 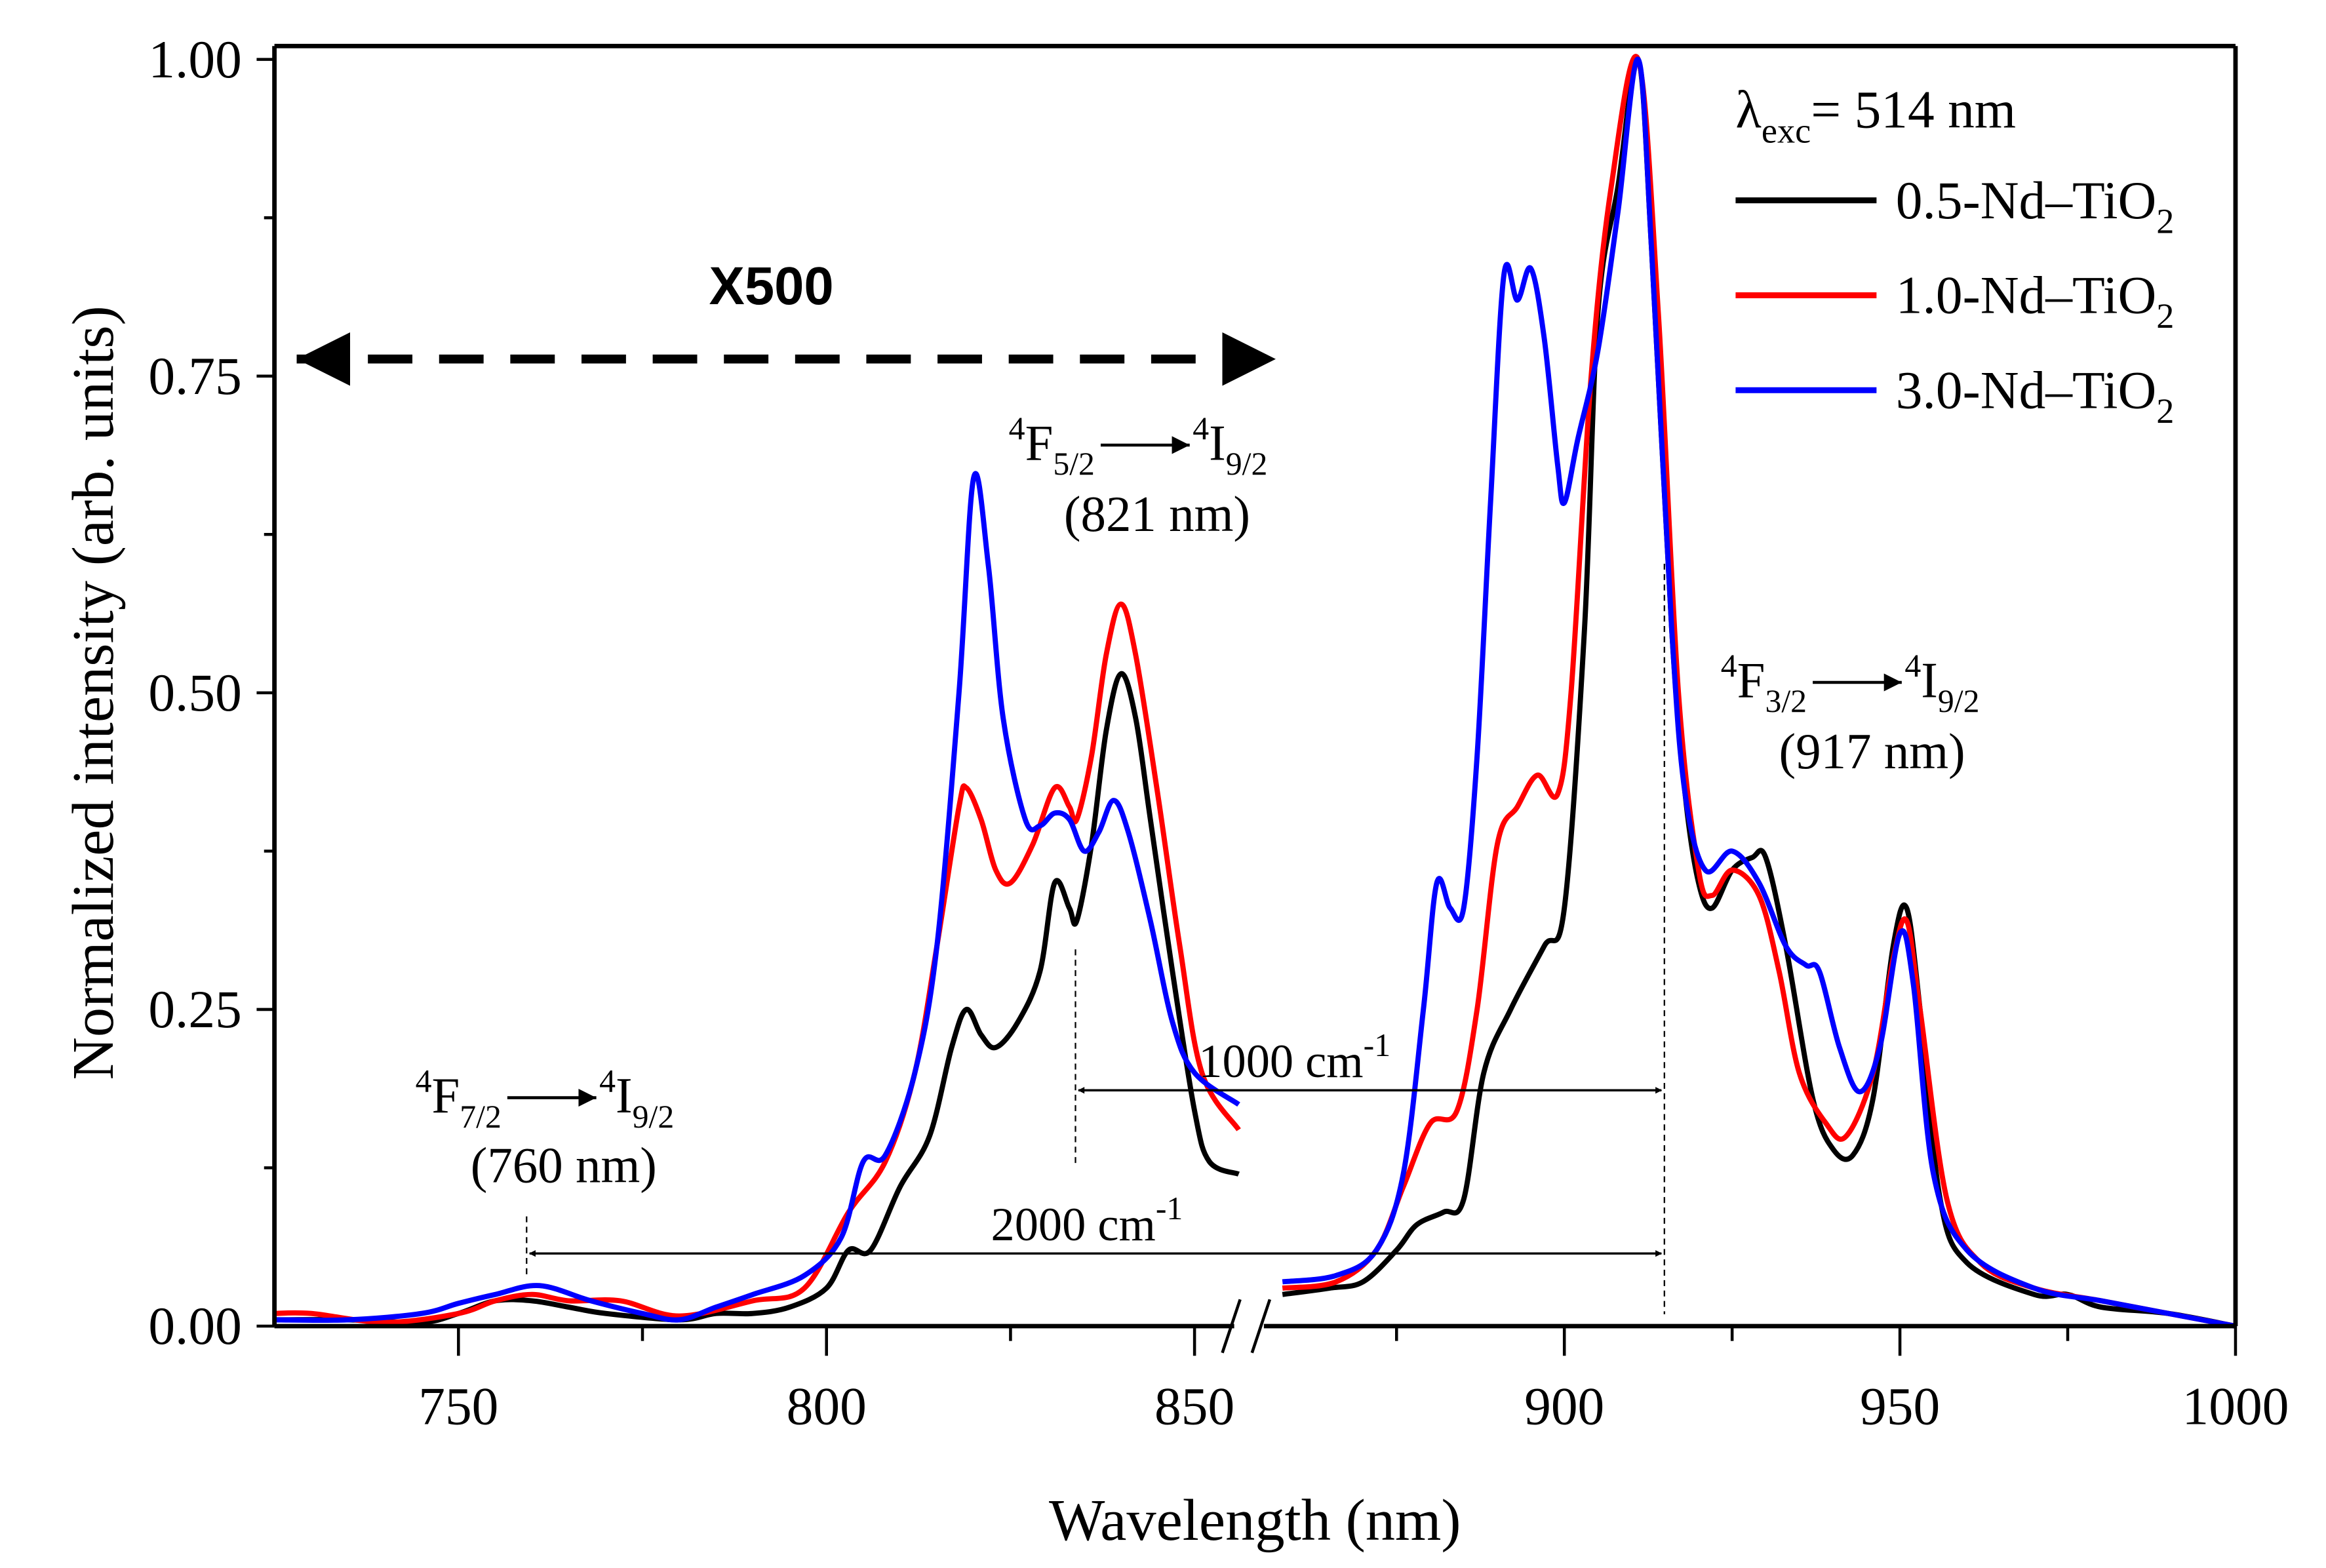 What do you see at coordinates (2035, 300) in the screenshot?
I see `legend-label: 1.0-Nd–TiO2` at bounding box center [2035, 300].